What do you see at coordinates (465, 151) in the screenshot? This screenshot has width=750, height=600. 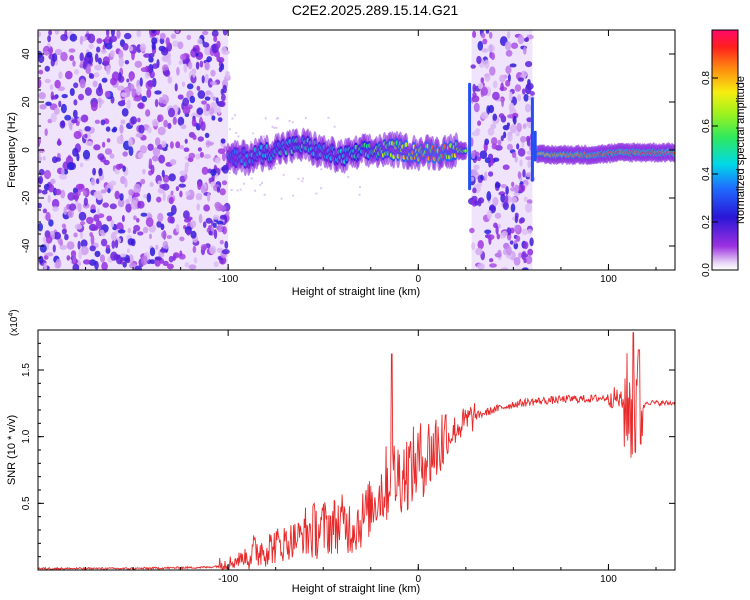 I see `ridge-core` at bounding box center [465, 151].